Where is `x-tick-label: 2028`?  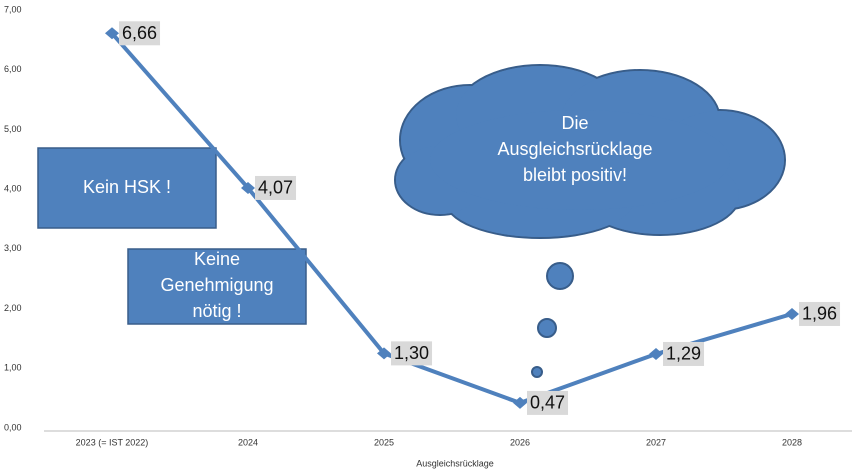
x-tick-label: 2028 is located at coordinates (792, 442).